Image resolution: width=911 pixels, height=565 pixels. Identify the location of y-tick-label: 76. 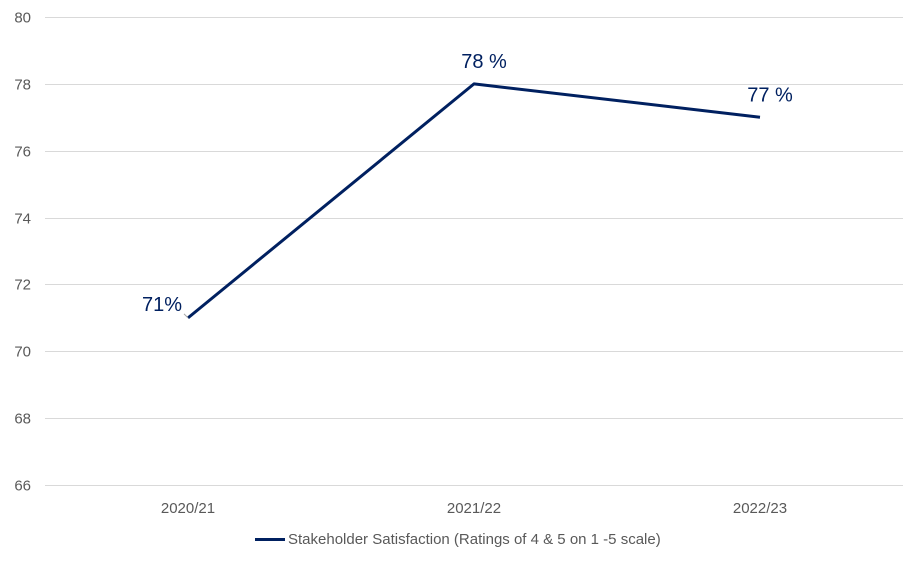
(22, 152).